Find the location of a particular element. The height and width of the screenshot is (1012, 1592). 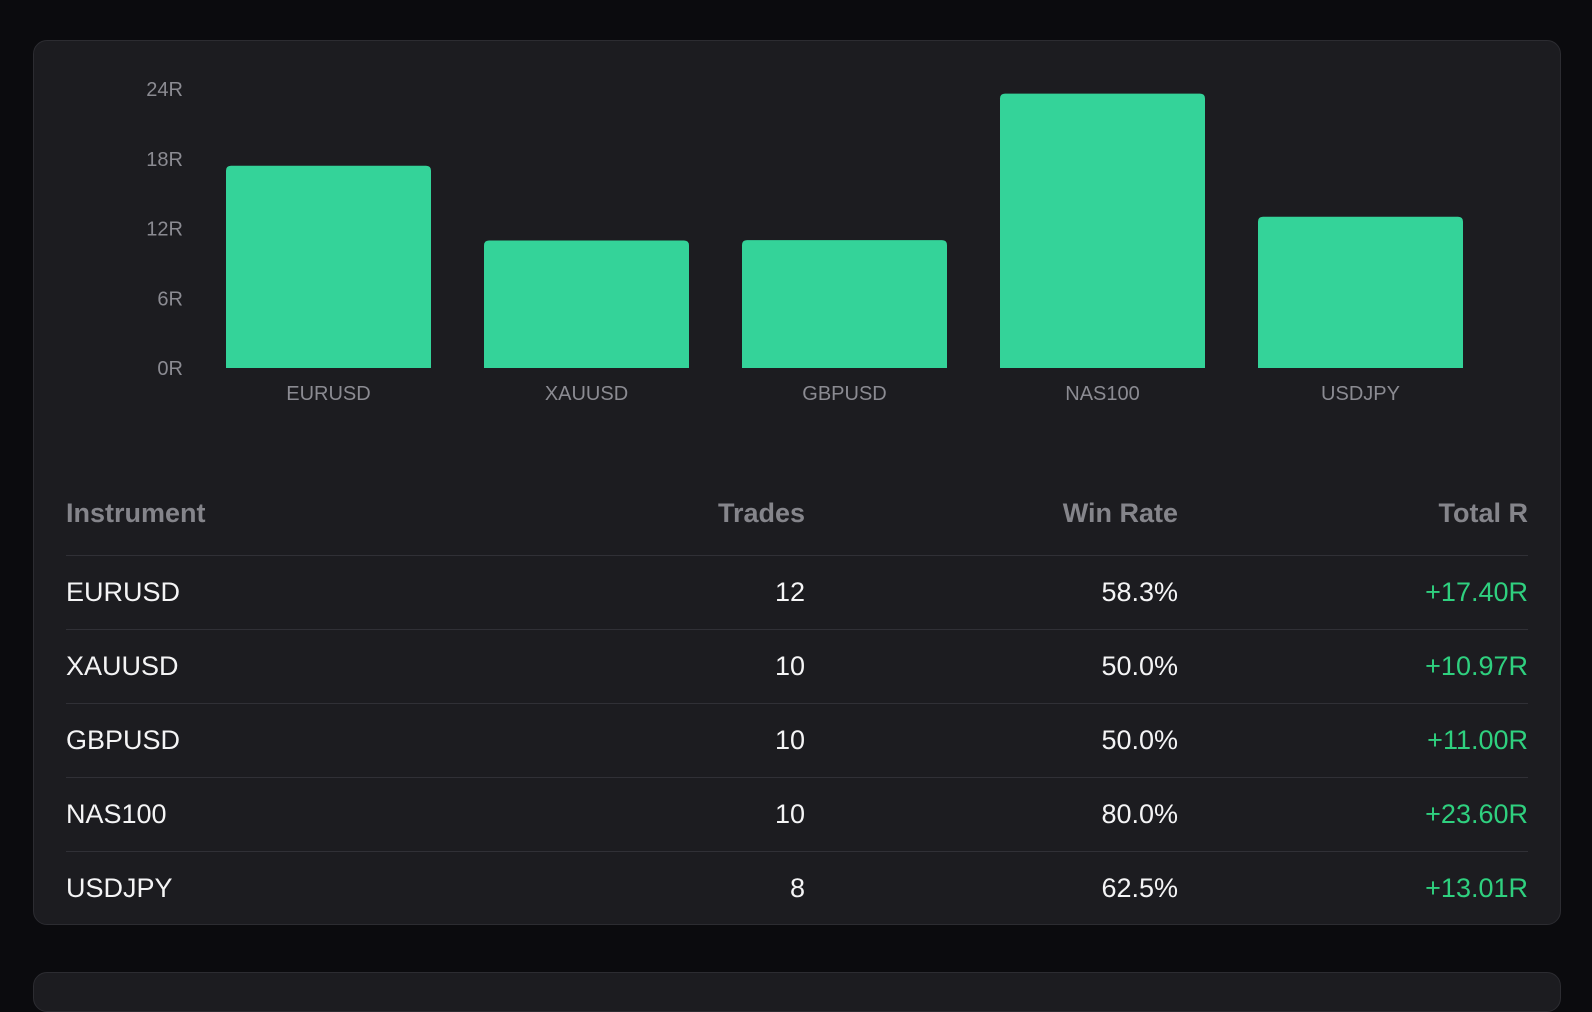

y-tick-label: 12R is located at coordinates (164, 230).